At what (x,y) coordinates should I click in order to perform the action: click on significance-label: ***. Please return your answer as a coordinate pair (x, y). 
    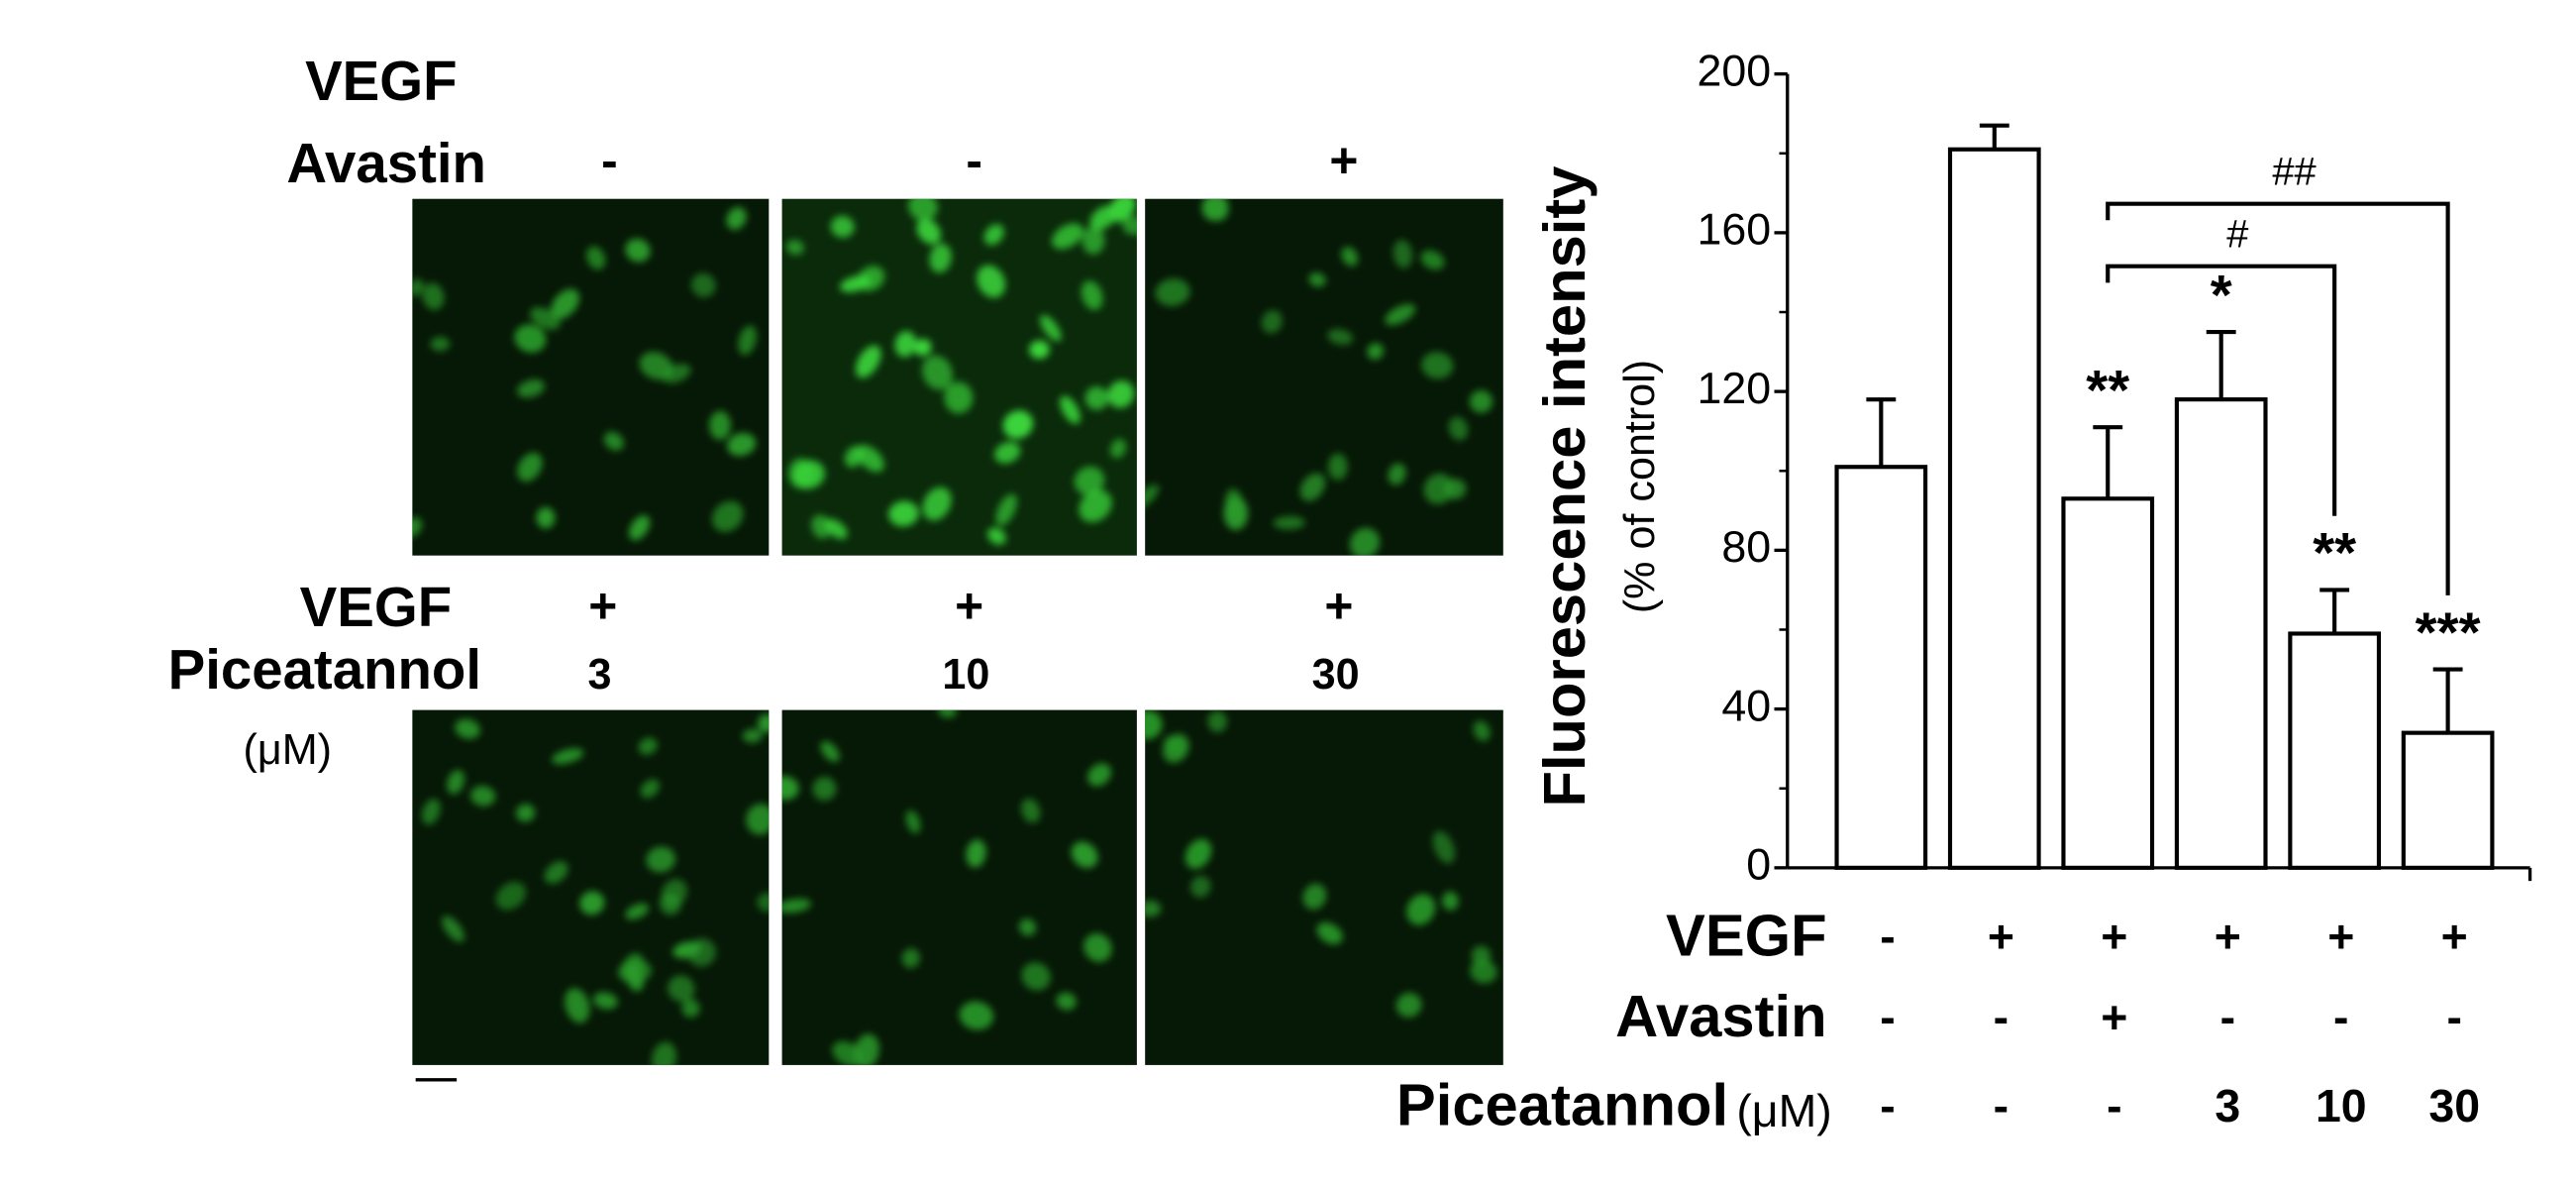
    Looking at the image, I should click on (2448, 631).